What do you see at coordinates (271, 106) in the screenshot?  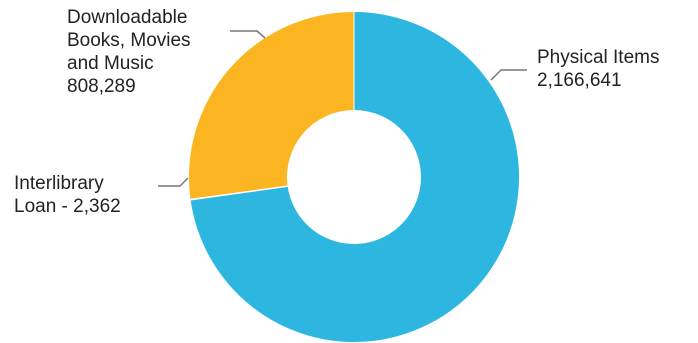 I see `donut-slice-downloadable-books-movies-and-music` at bounding box center [271, 106].